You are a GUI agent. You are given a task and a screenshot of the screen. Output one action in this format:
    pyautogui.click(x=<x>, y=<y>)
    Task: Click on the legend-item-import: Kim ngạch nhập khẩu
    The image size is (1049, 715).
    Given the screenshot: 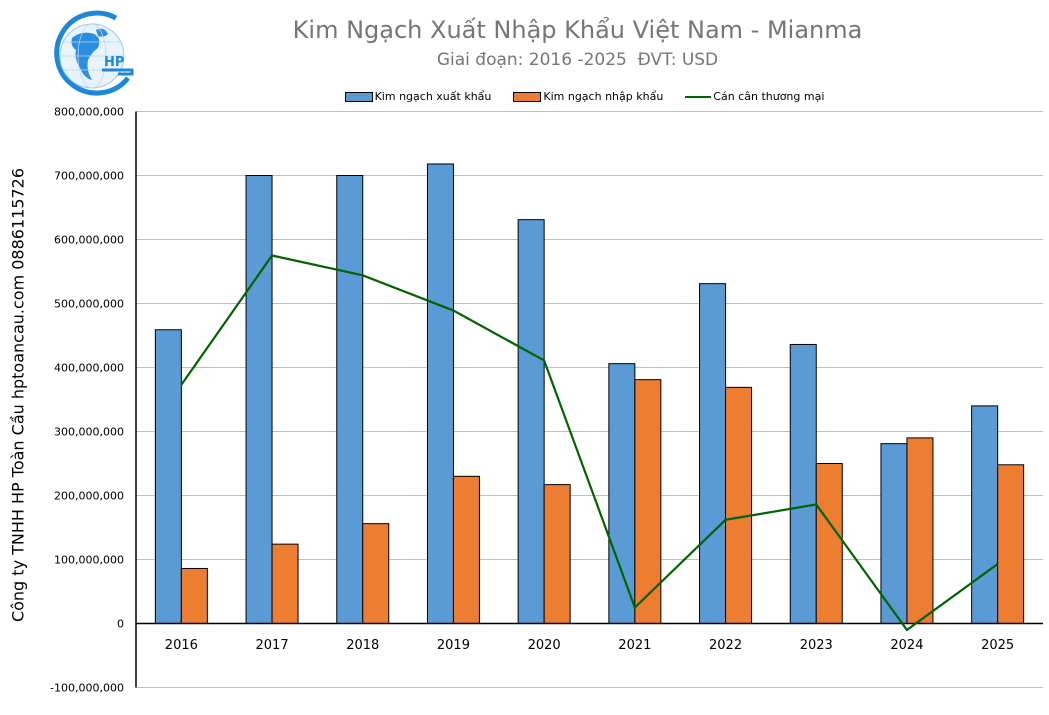 What is the action you would take?
    pyautogui.click(x=588, y=96)
    